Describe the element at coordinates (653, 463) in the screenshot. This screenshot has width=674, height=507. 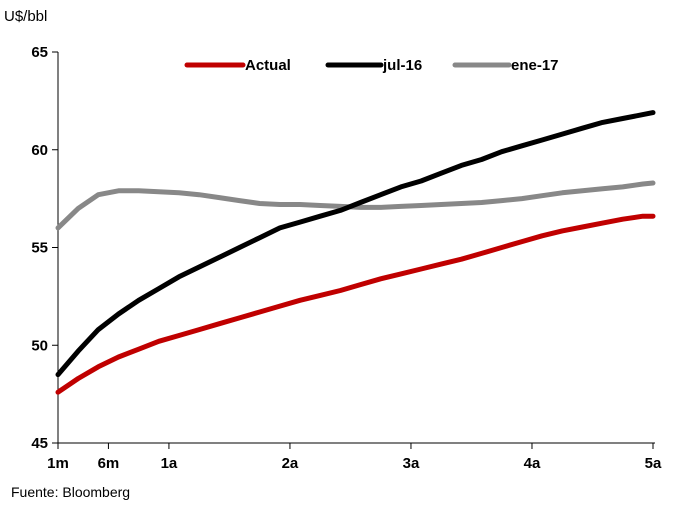
I see `x-tick-label: 5a` at that location.